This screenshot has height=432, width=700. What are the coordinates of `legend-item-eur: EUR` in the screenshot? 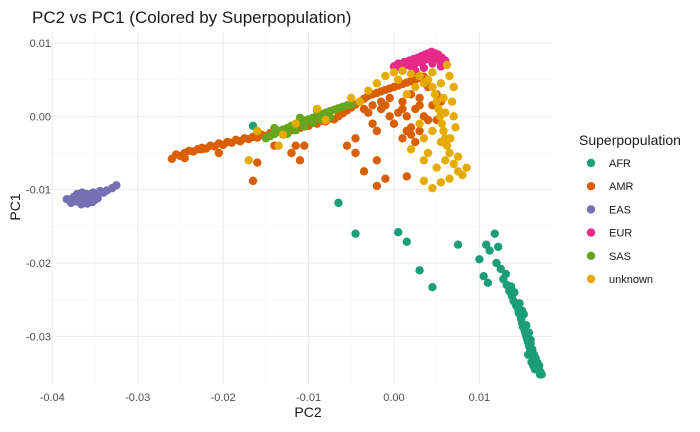 It's located at (609, 234).